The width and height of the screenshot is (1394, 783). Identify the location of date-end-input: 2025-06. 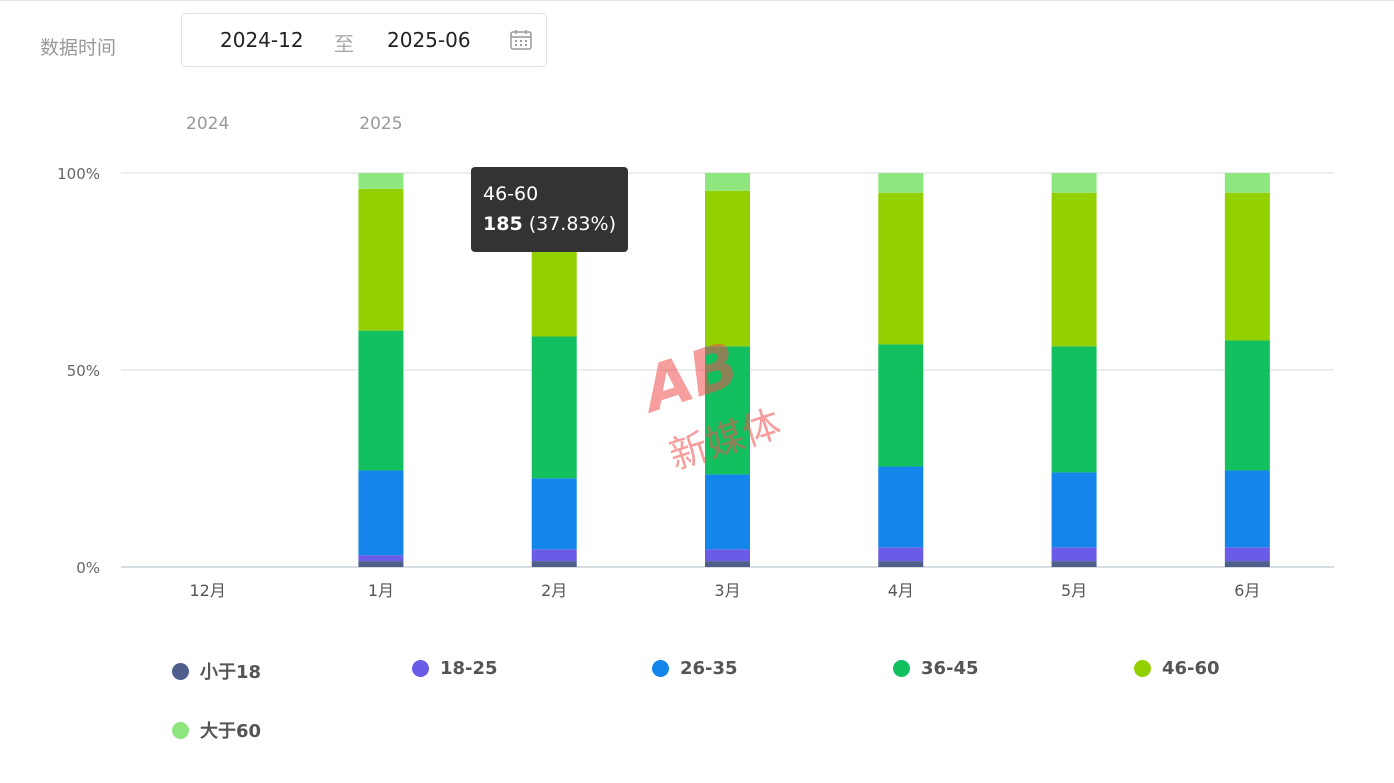
(429, 40).